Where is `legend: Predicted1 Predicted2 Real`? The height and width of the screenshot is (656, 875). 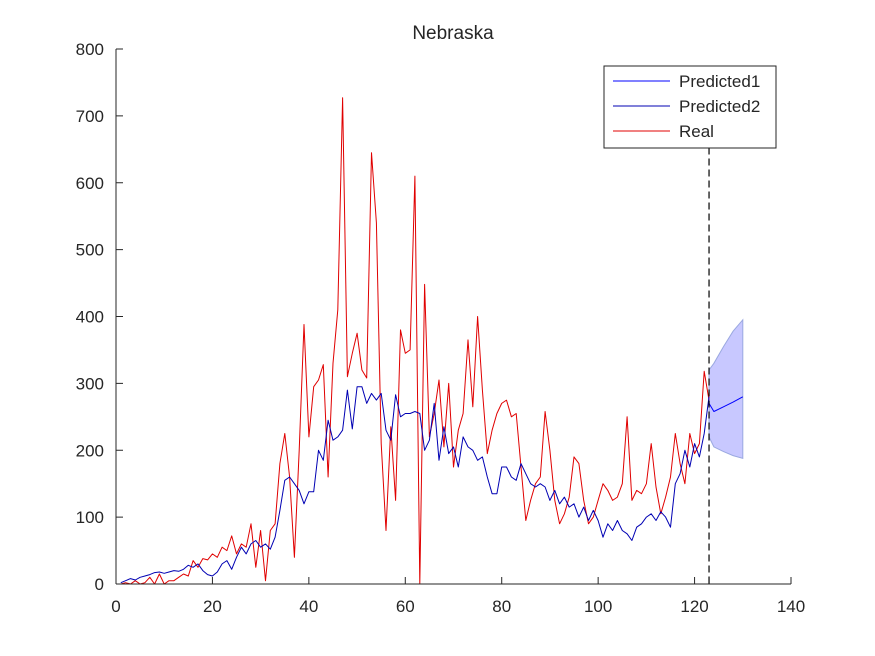
legend: Predicted1 Predicted2 Real is located at coordinates (690, 107).